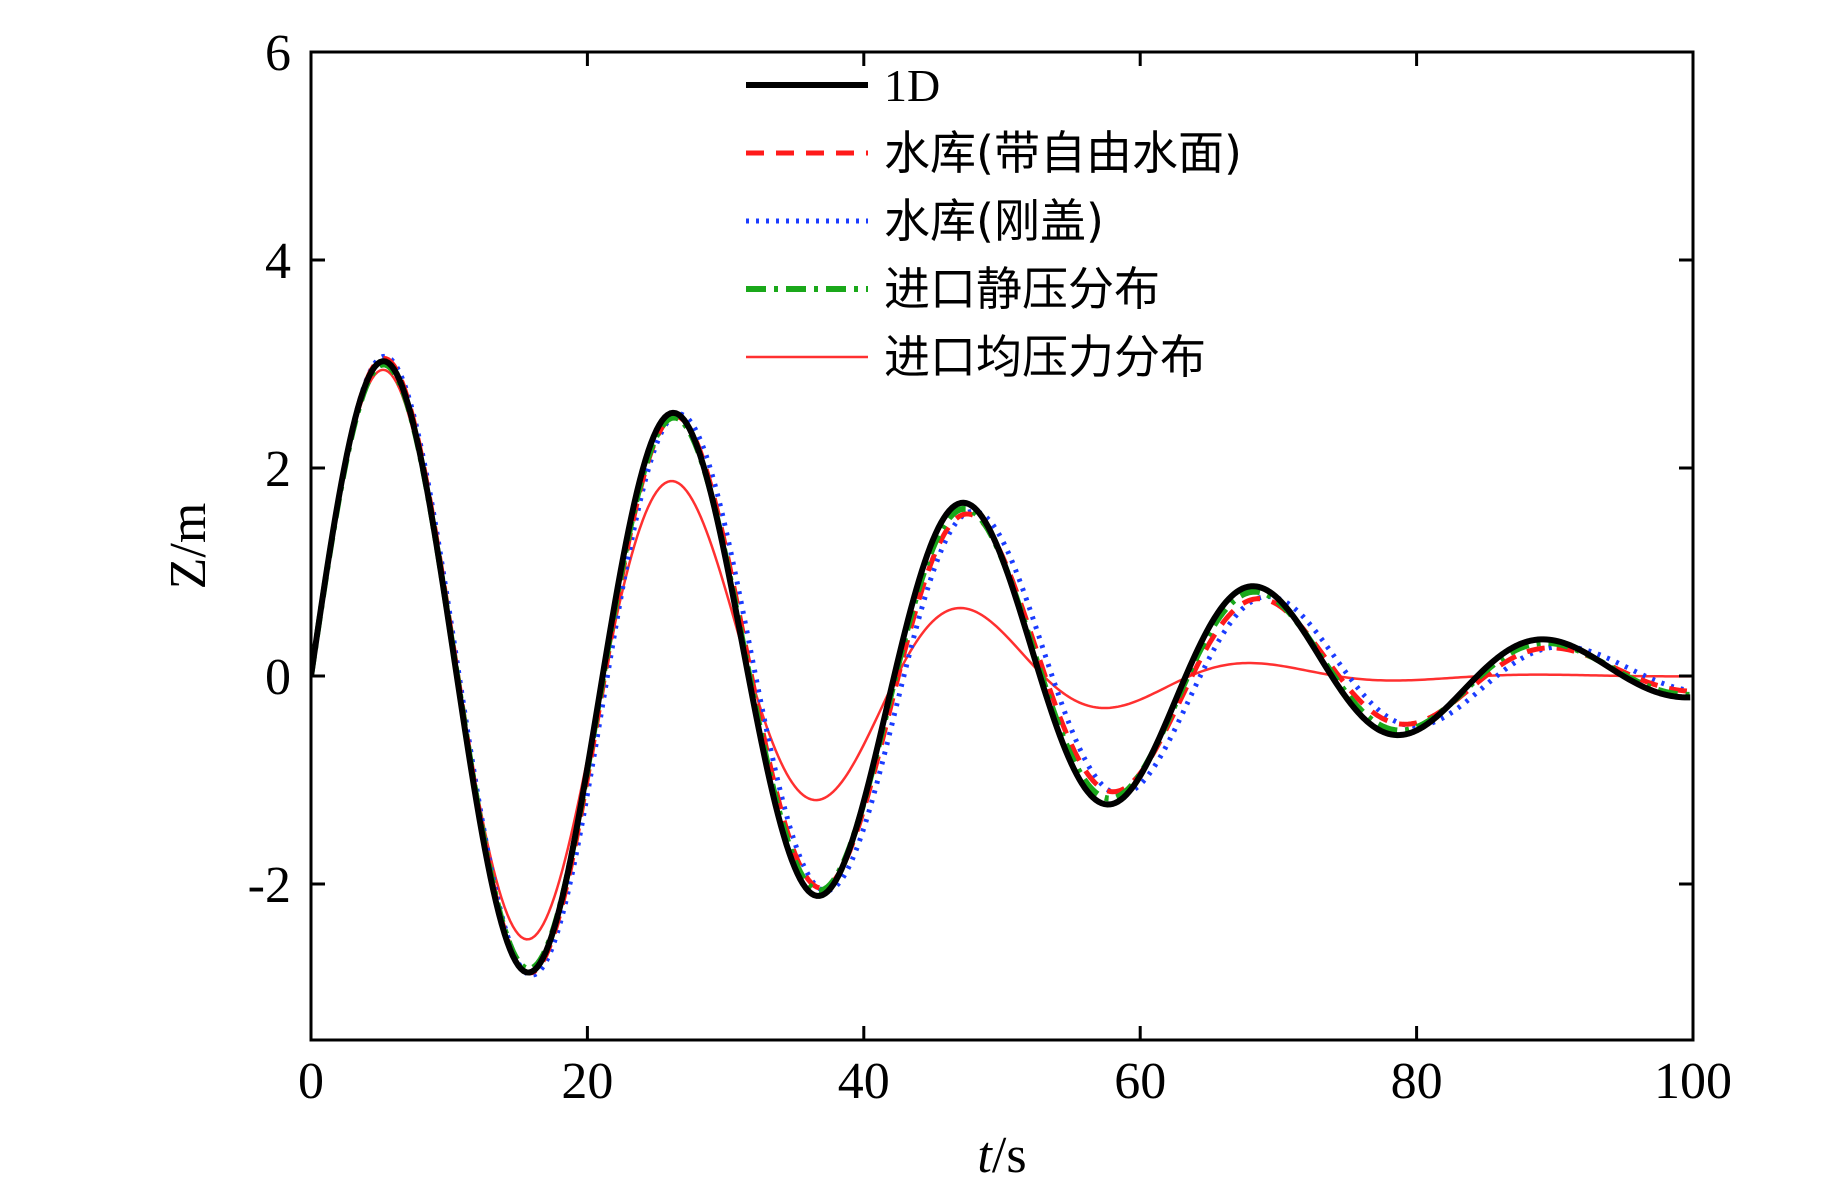 The height and width of the screenshot is (1182, 1843). I want to click on x-tick-label: 40, so click(864, 1081).